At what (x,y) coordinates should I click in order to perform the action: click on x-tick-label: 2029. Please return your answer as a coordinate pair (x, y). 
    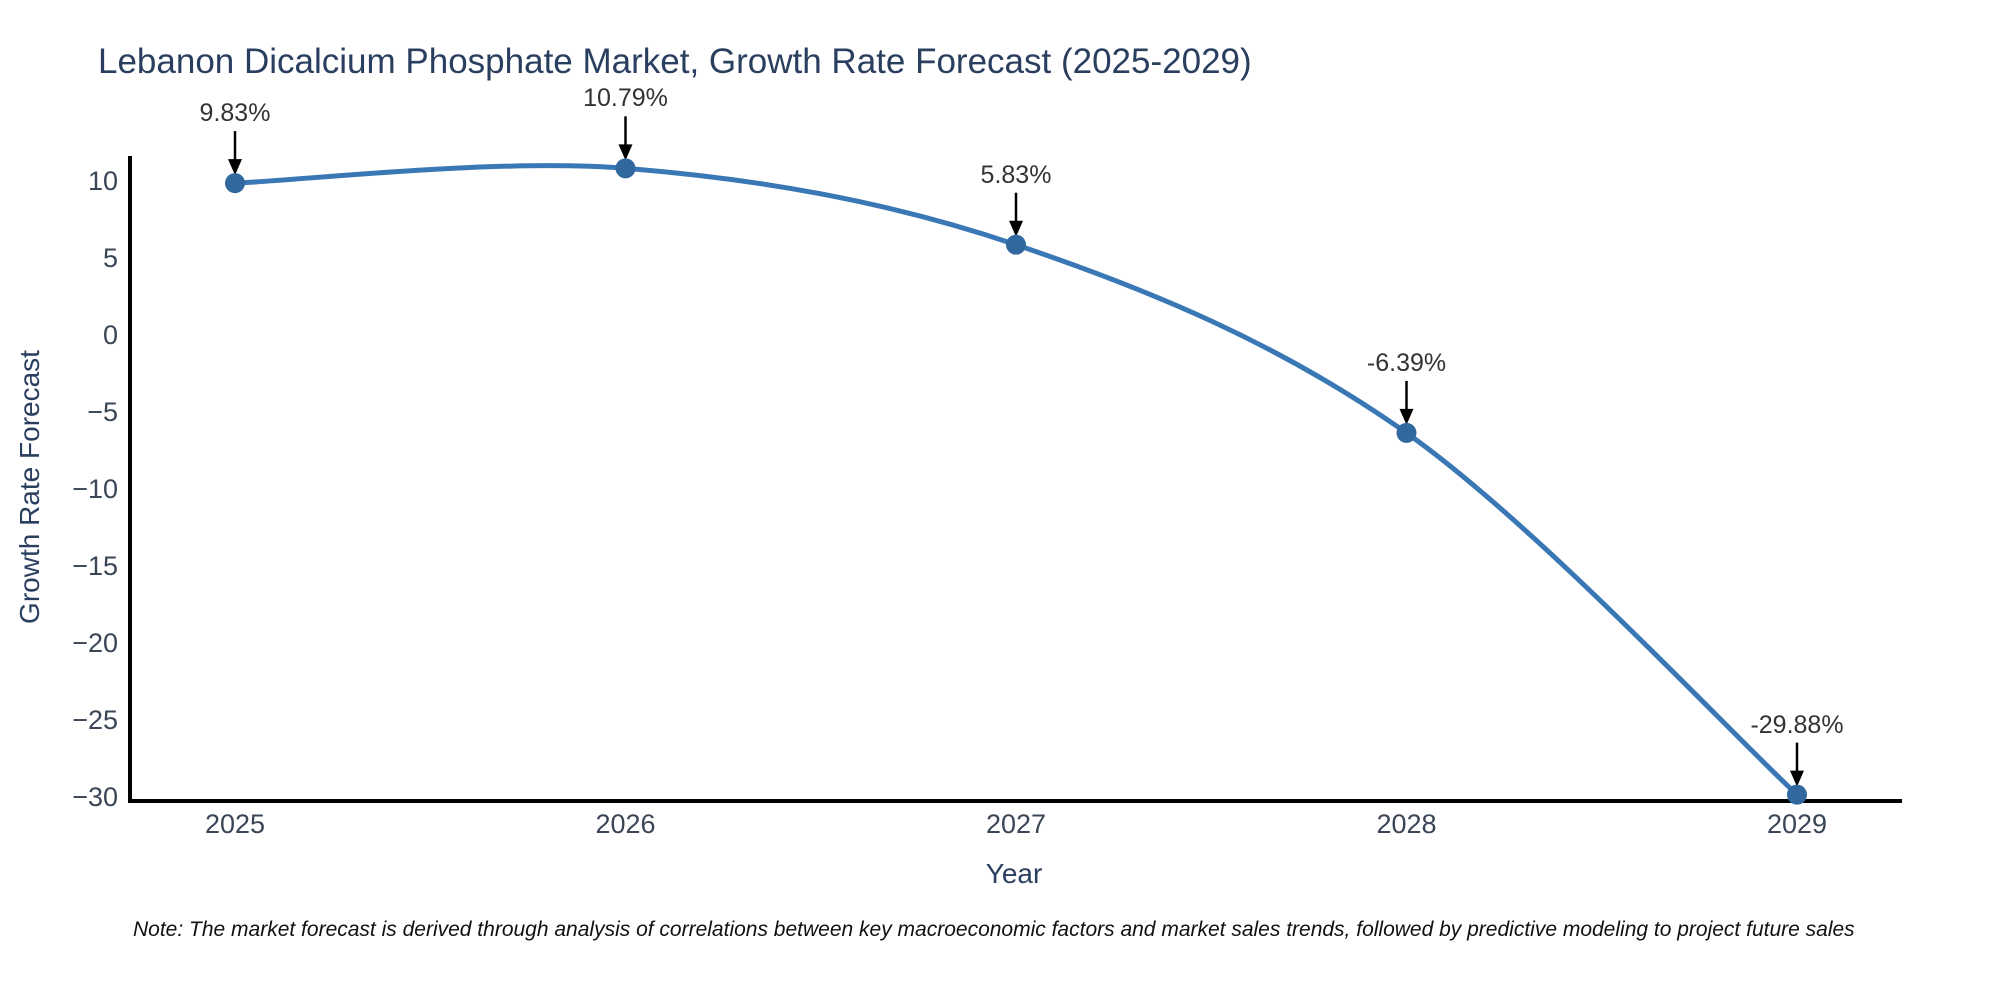
    Looking at the image, I should click on (1797, 824).